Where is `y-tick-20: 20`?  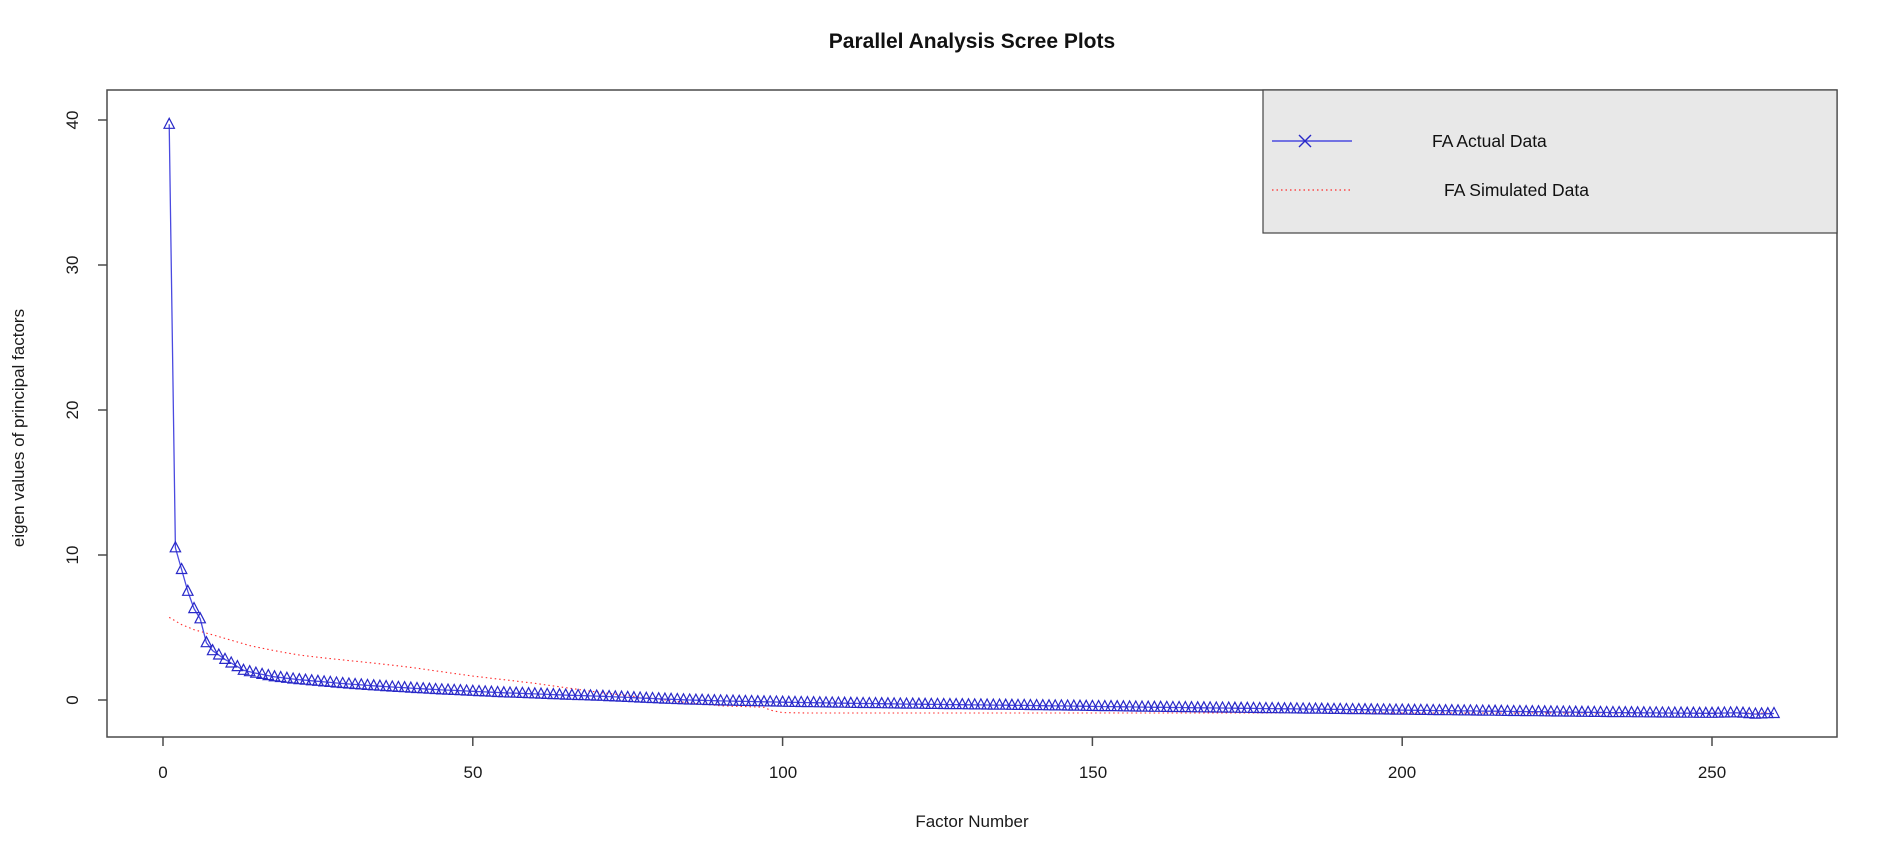 y-tick-20: 20 is located at coordinates (72, 410).